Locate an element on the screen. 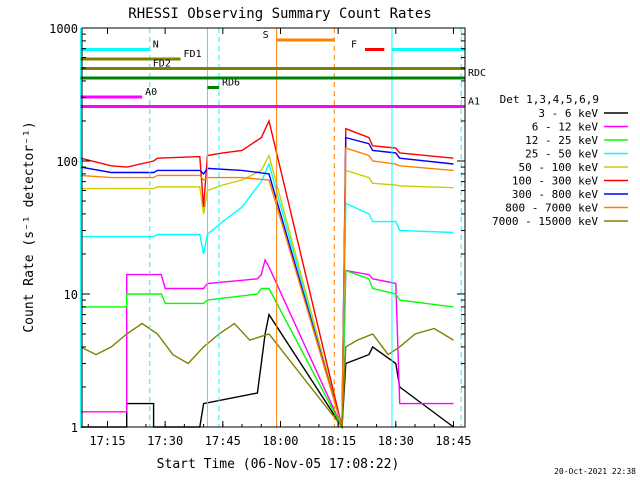  legend-entry-800-7000-kev: 800 - 7000 keV is located at coordinates (551, 208).